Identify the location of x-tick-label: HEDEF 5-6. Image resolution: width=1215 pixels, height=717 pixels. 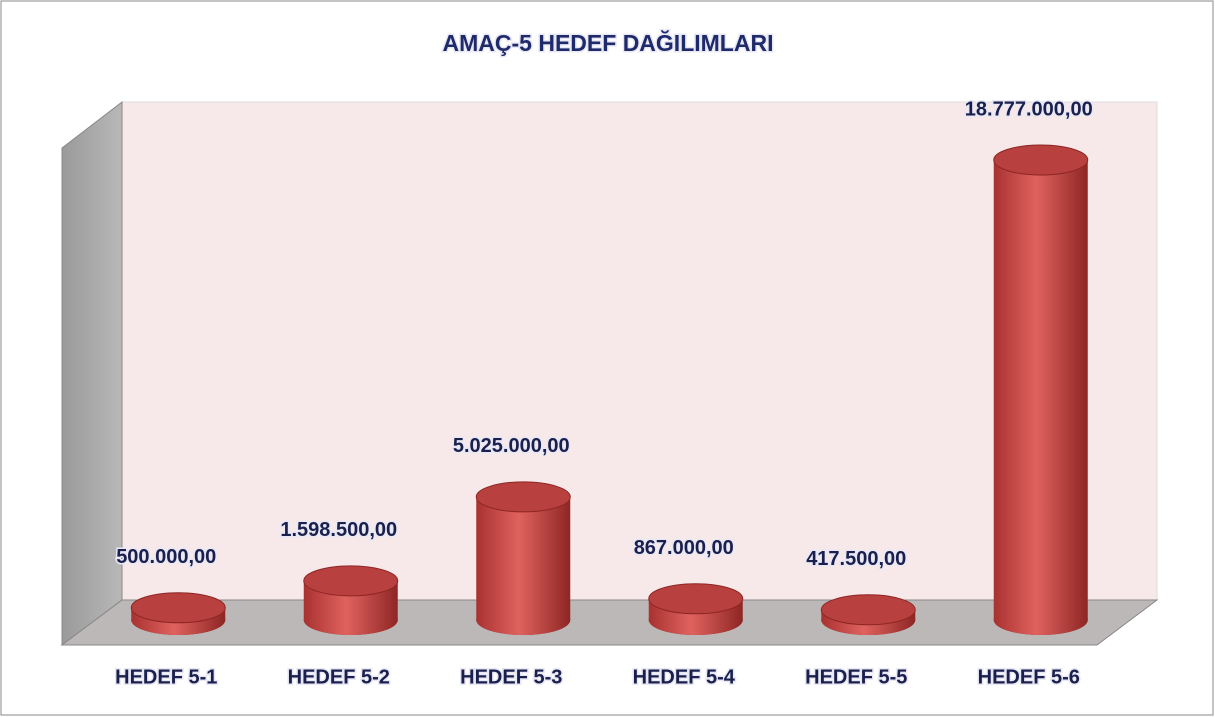
(1029, 677).